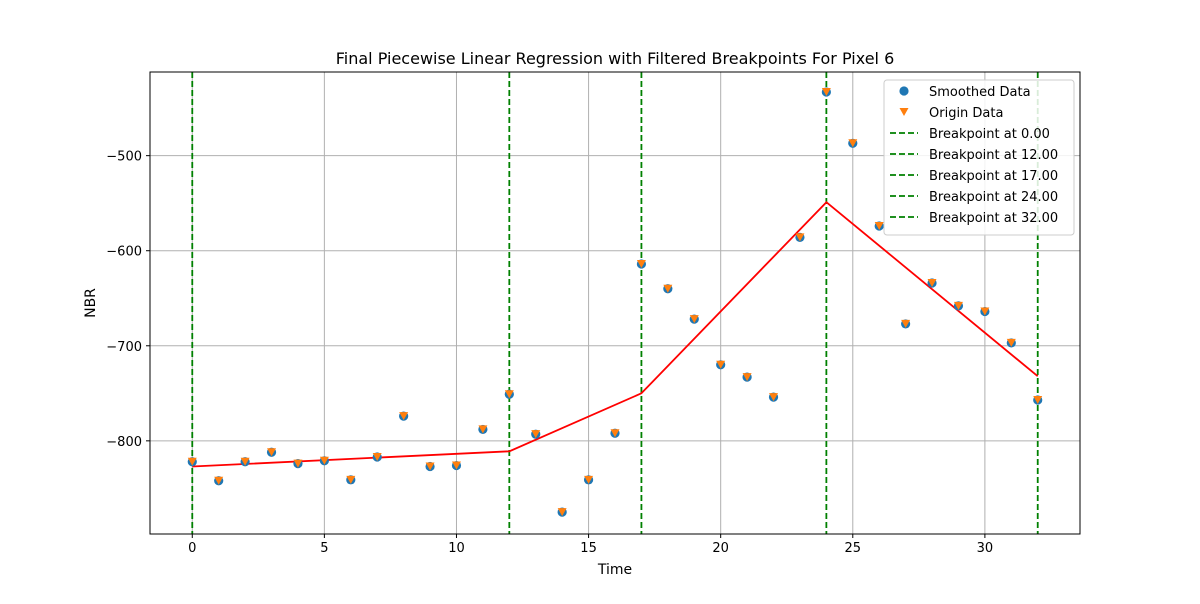 The width and height of the screenshot is (1200, 604). What do you see at coordinates (989, 134) in the screenshot?
I see `legend-breakpoint-label: Breakpoint at 0.00` at bounding box center [989, 134].